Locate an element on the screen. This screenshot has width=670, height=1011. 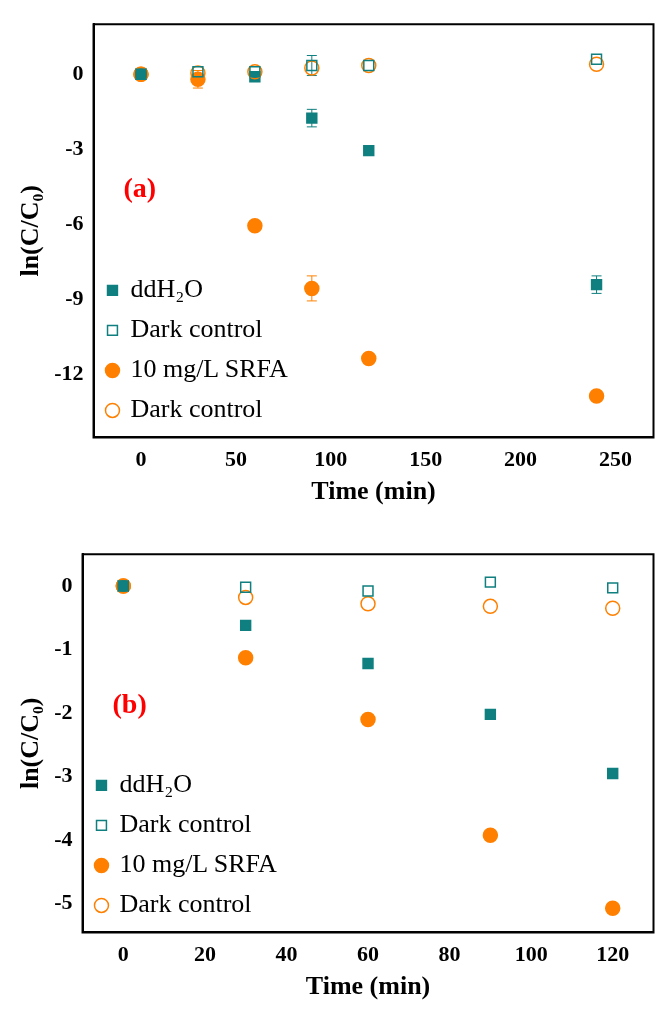
y-tick-label: -1 is located at coordinates (63, 648).